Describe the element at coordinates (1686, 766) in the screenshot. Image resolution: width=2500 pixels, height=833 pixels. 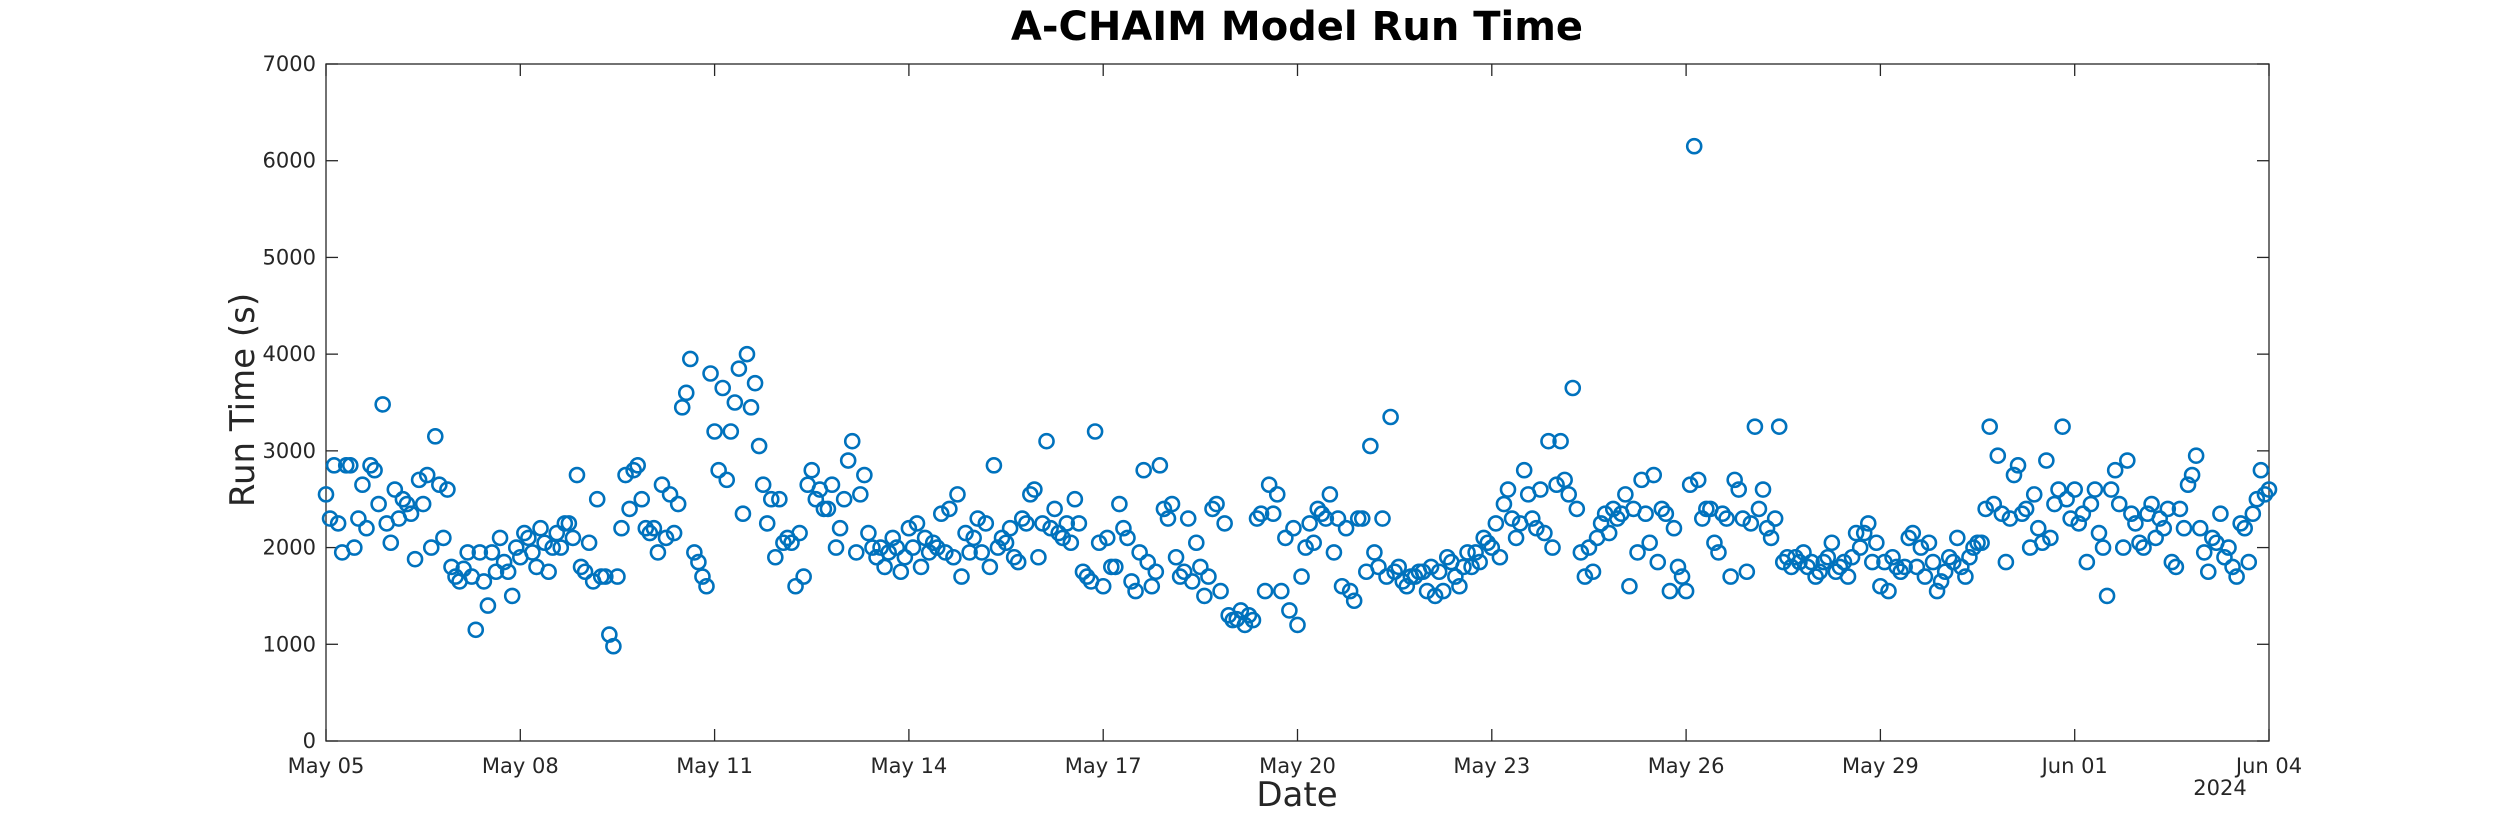
I see `x-tick-label: May 26` at that location.